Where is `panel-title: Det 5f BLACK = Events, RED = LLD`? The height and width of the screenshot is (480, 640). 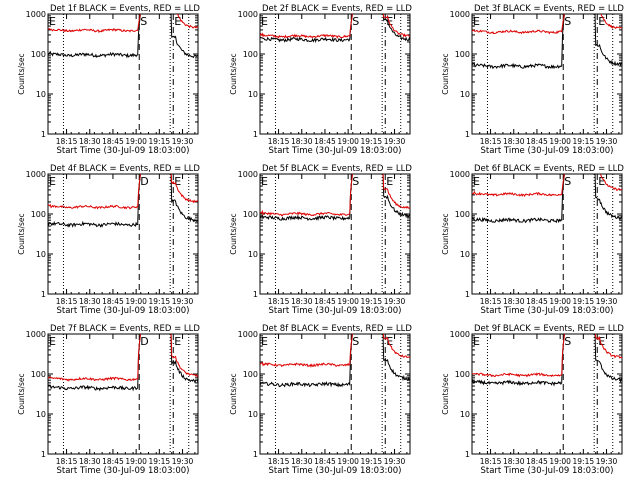 panel-title: Det 5f BLACK = Events, RED = LLD is located at coordinates (337, 169).